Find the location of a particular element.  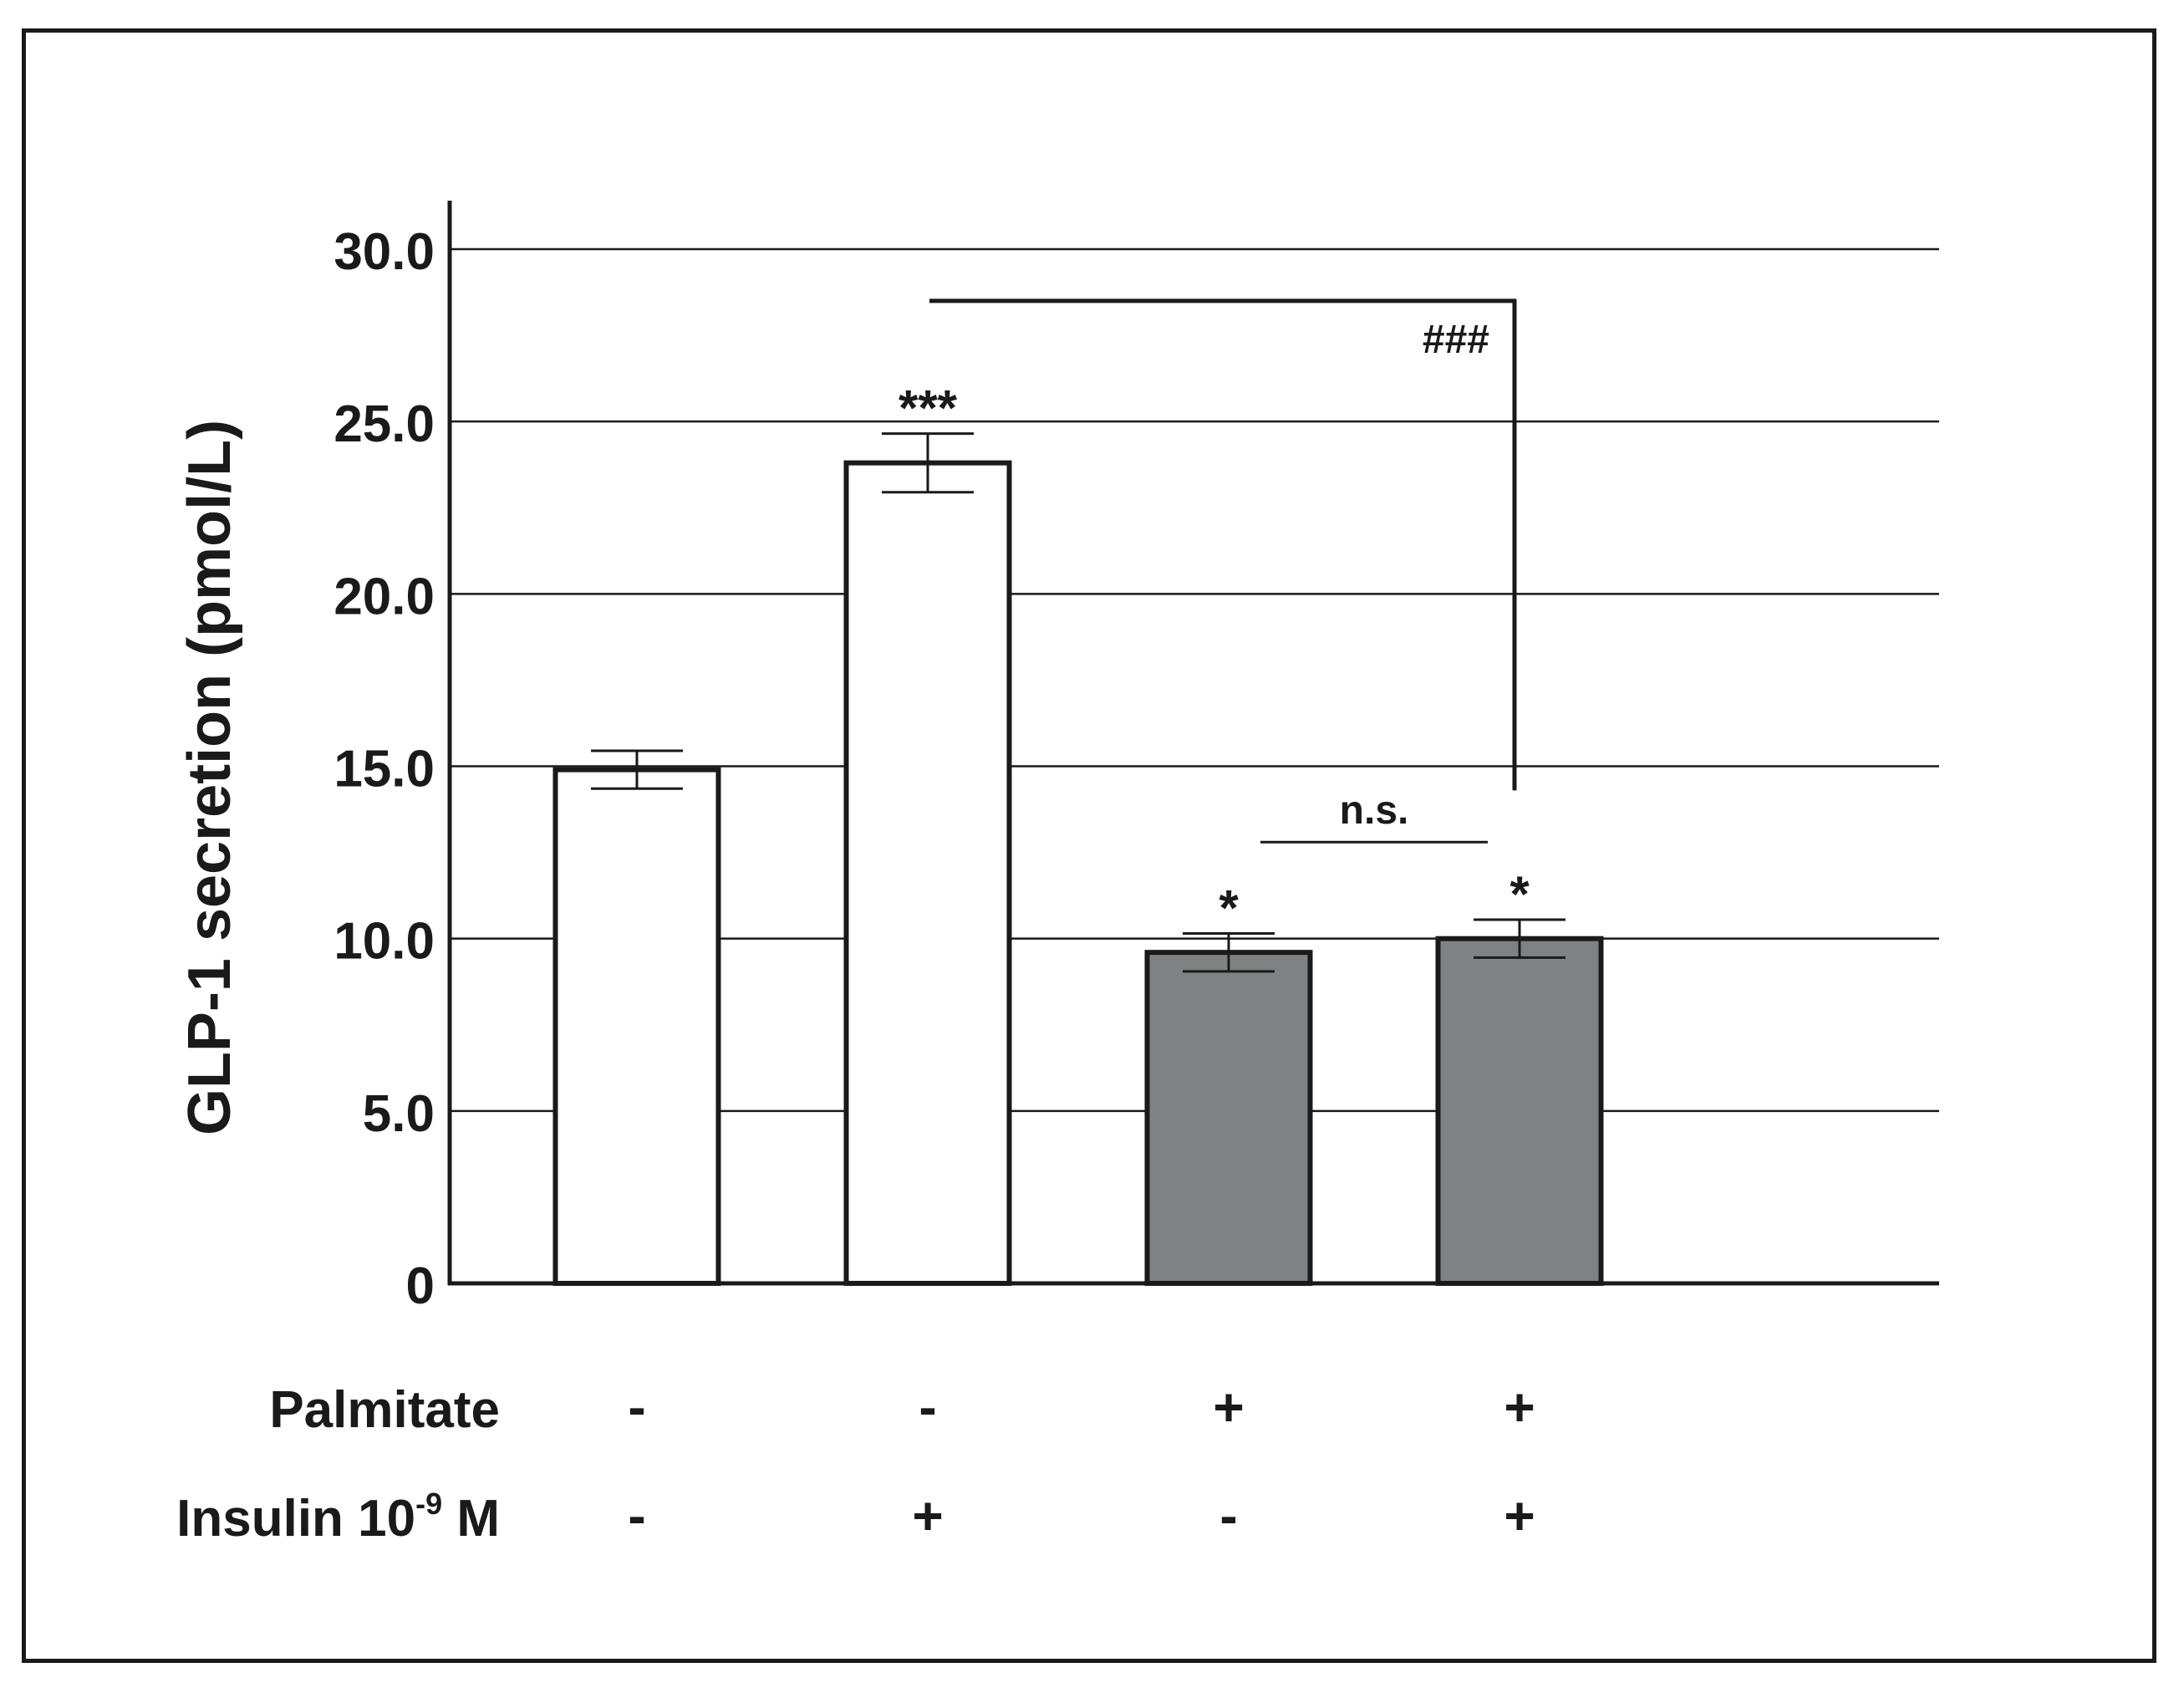

y-tick-label: 0 is located at coordinates (420, 1286).